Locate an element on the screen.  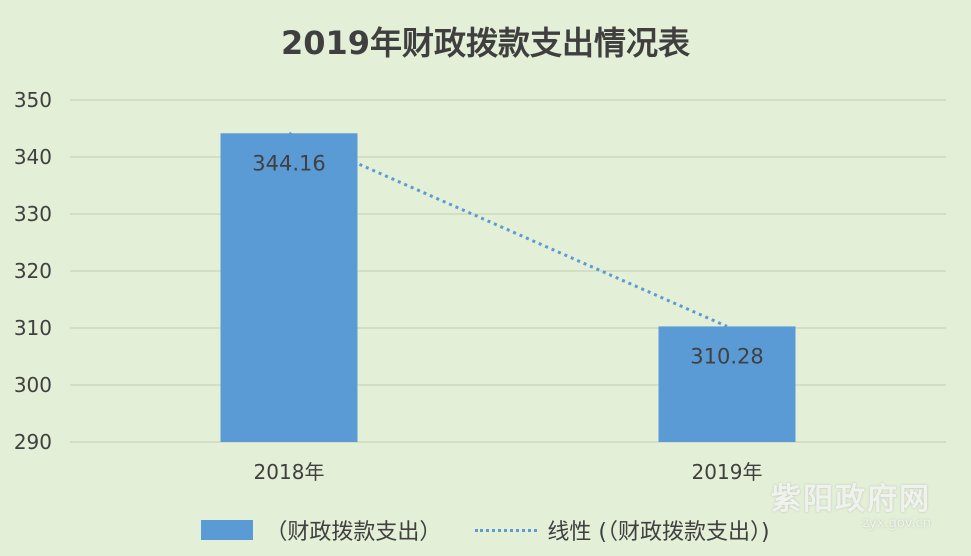
legend-bar-label: （财政拨款支出） is located at coordinates (353, 532).